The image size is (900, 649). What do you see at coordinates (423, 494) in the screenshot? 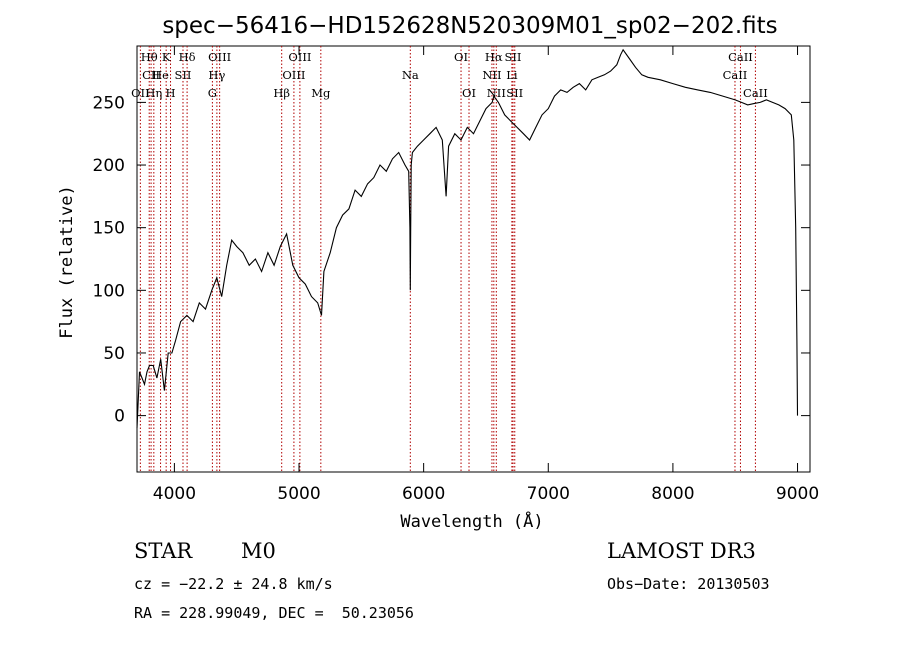
I see `x-tick-label: 6000` at bounding box center [423, 494].